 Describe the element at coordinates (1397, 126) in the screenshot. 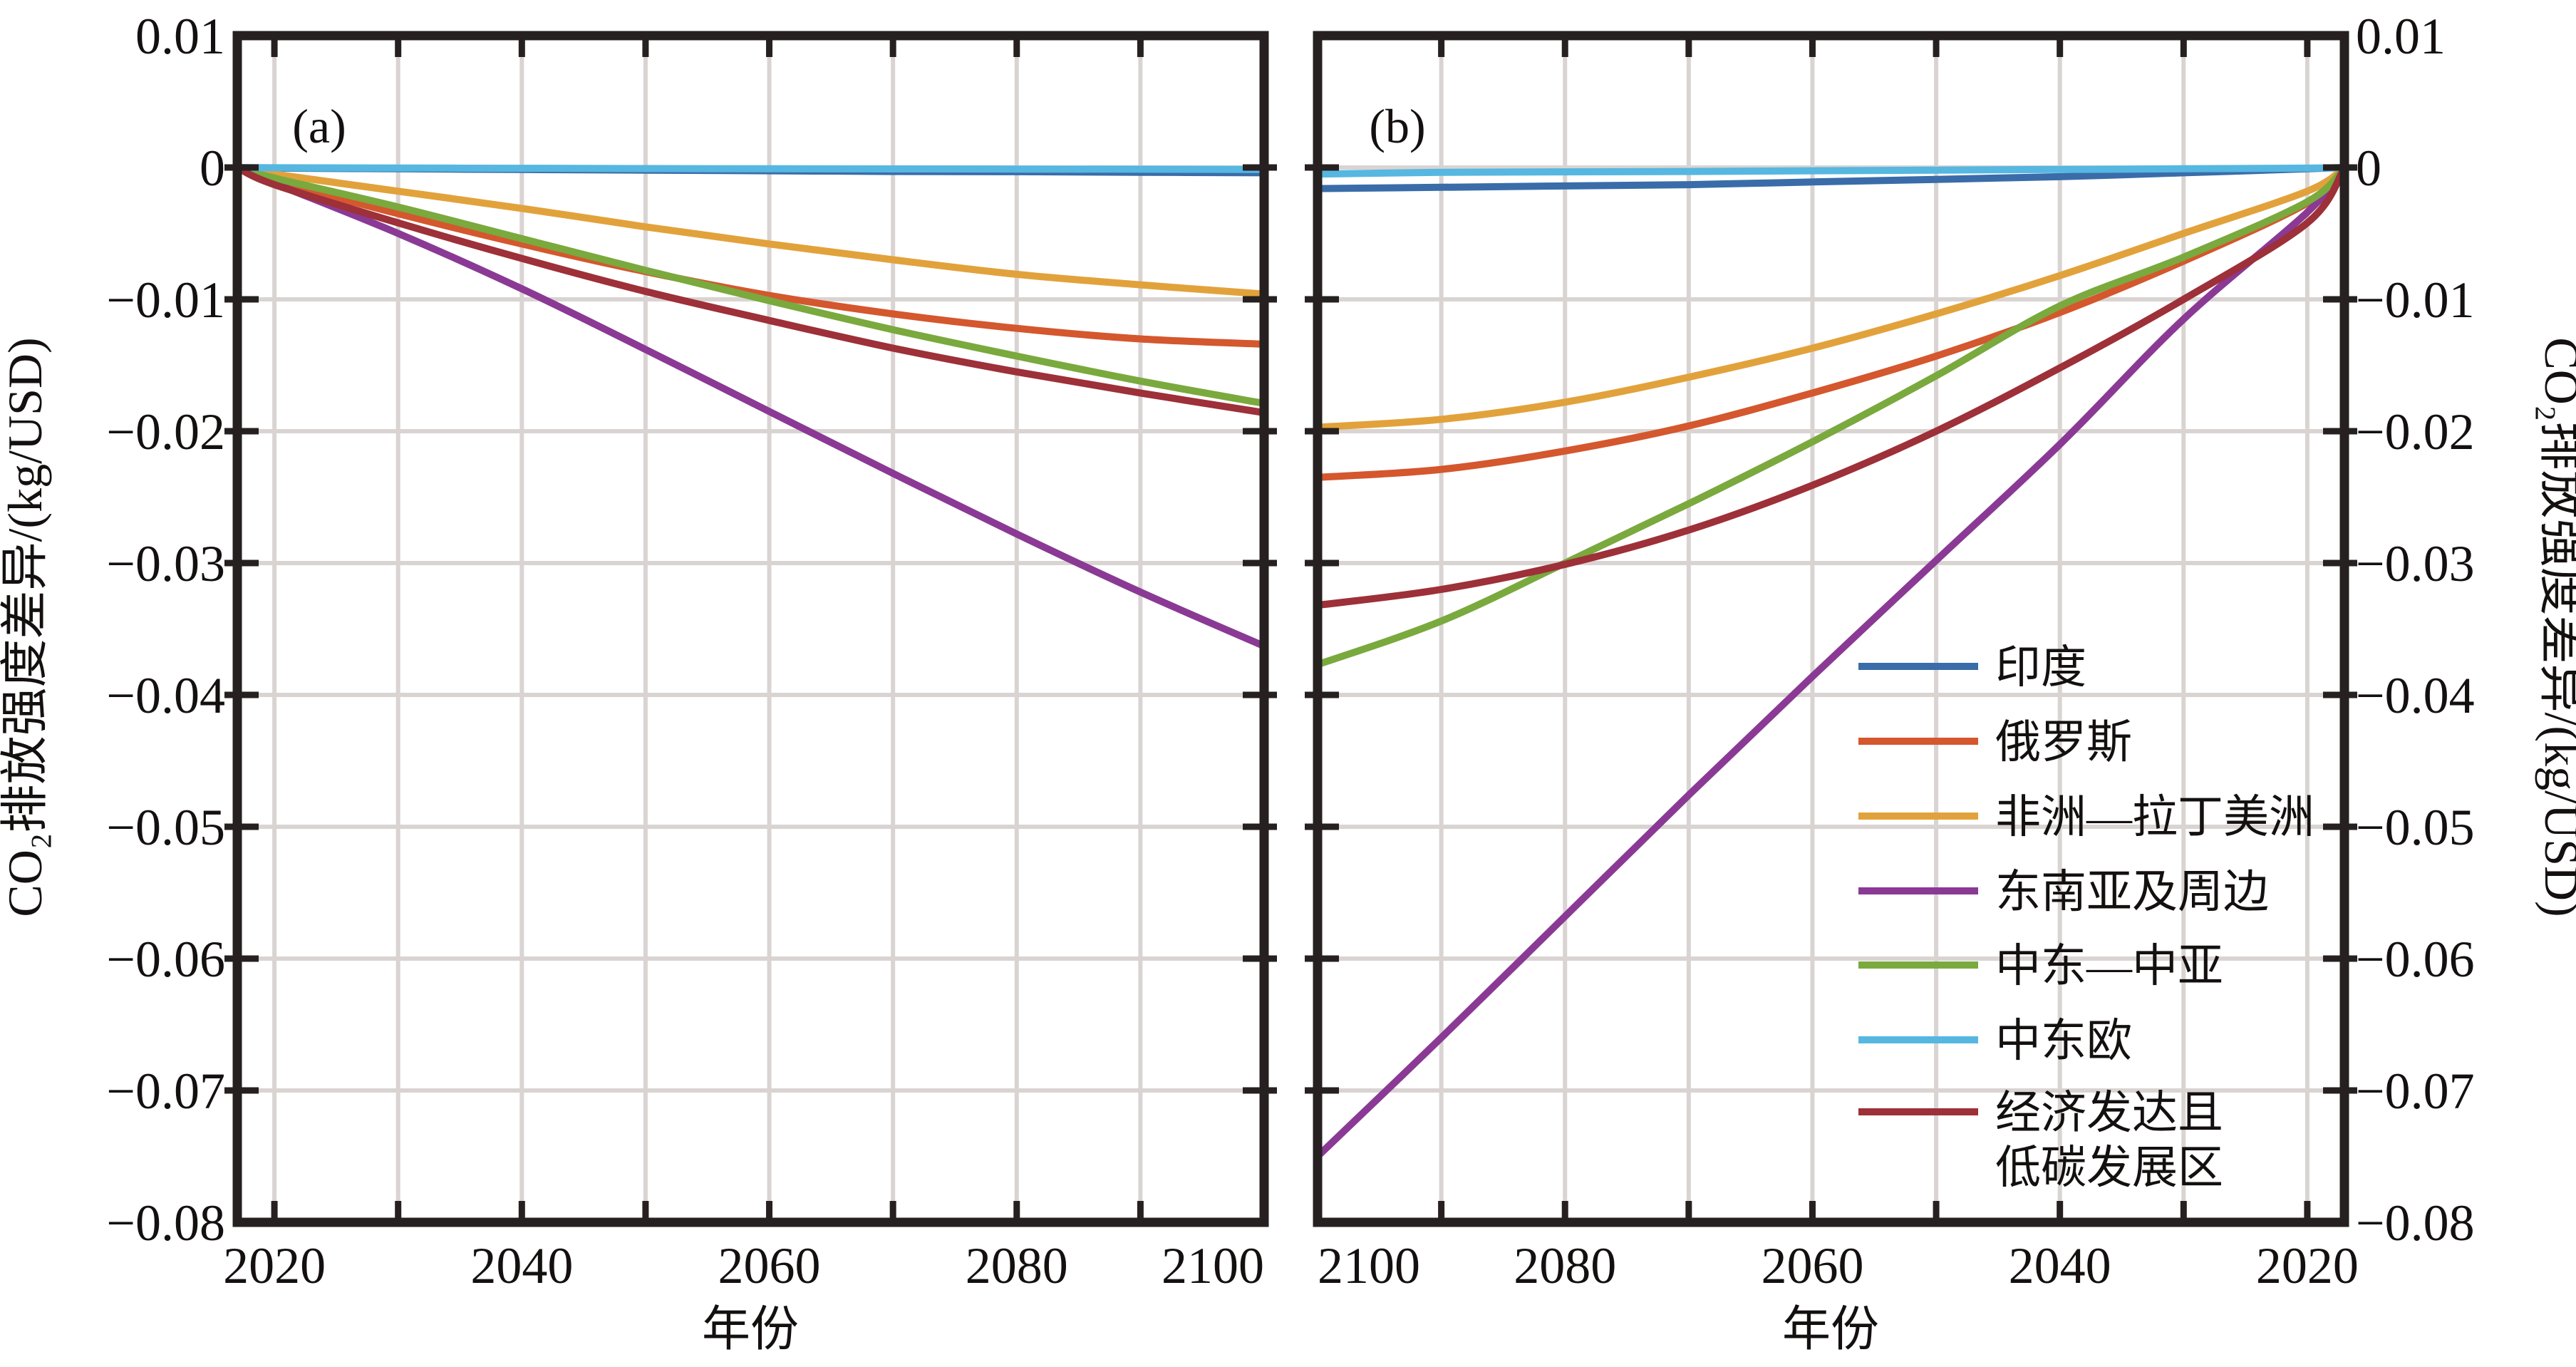

I see `panel-letter-b: (b)` at that location.